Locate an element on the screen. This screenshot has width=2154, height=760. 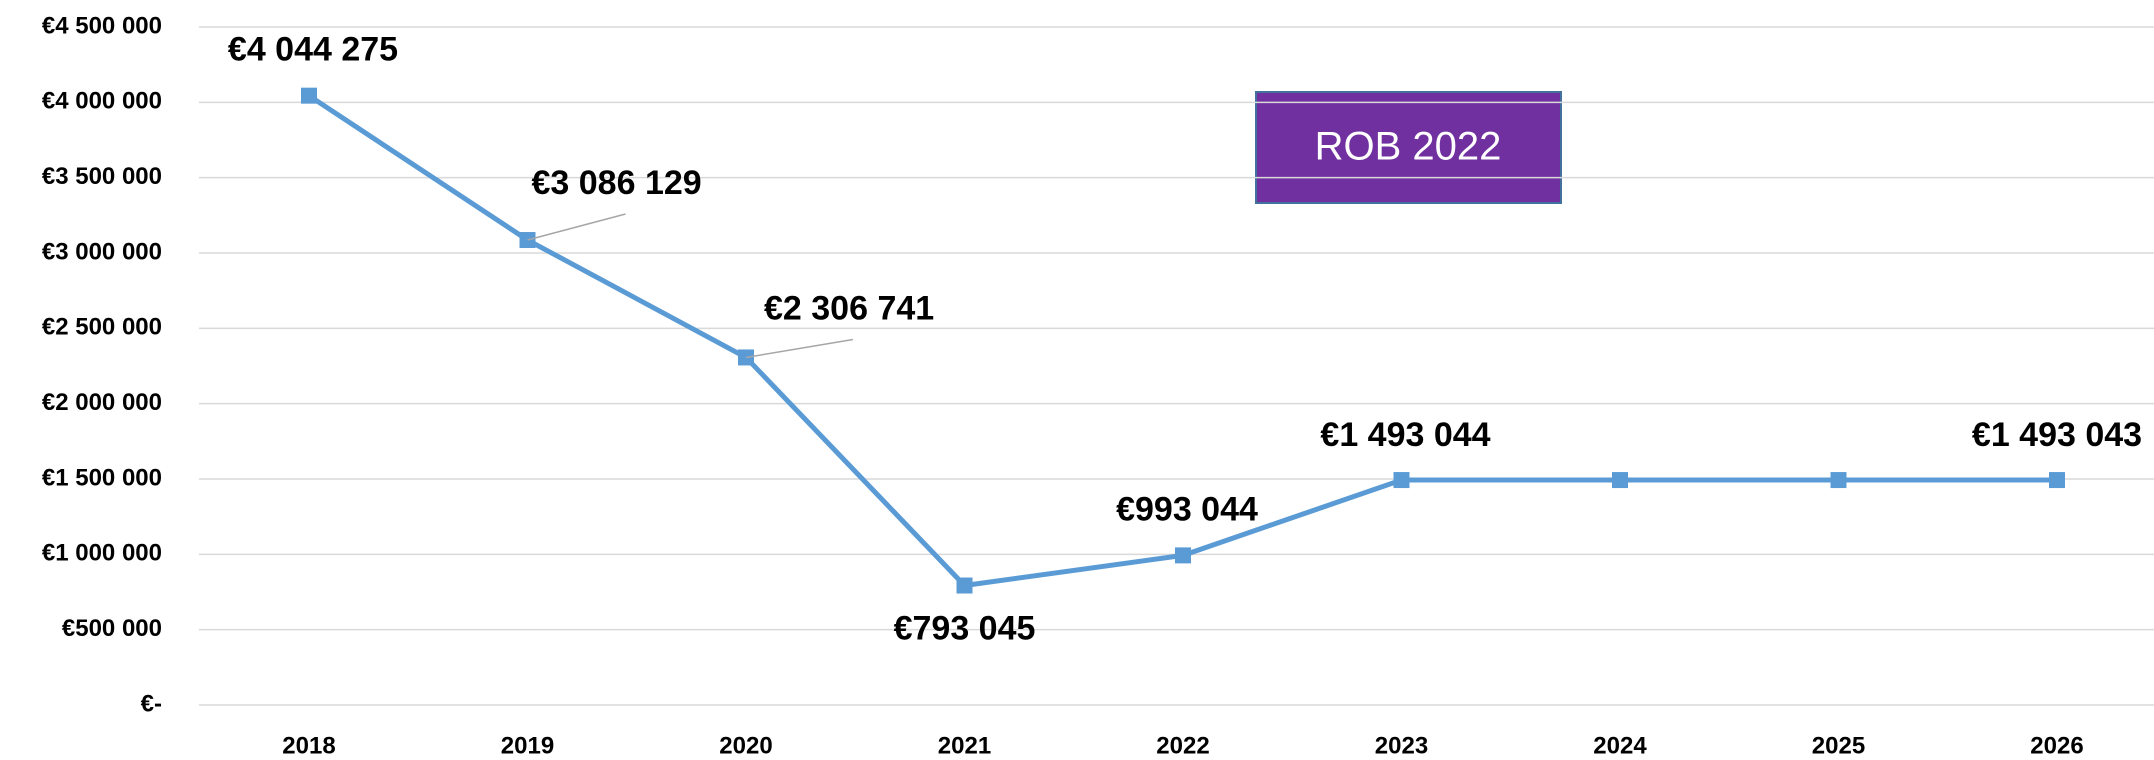
y-tick-label: €- is located at coordinates (151, 703).